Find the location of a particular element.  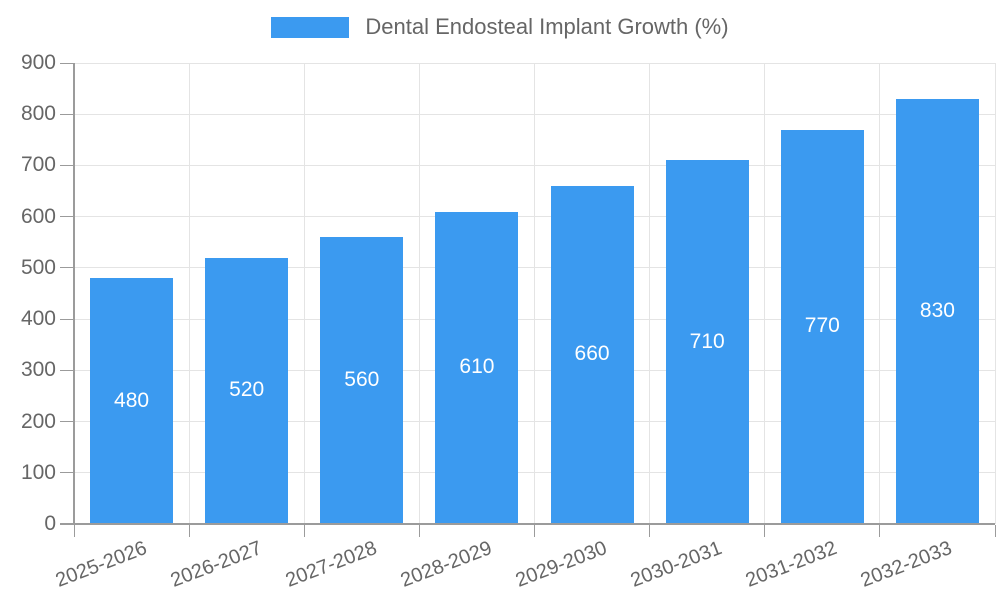

y-axis-tick-label: 0 is located at coordinates (50, 523).